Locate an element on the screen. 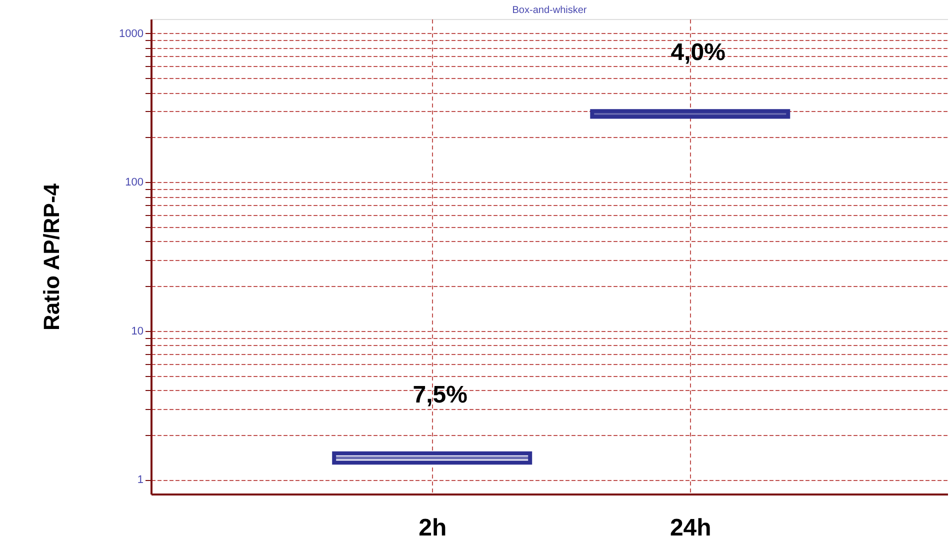 This screenshot has width=950, height=555. y-tick-label: 100 is located at coordinates (134, 182).